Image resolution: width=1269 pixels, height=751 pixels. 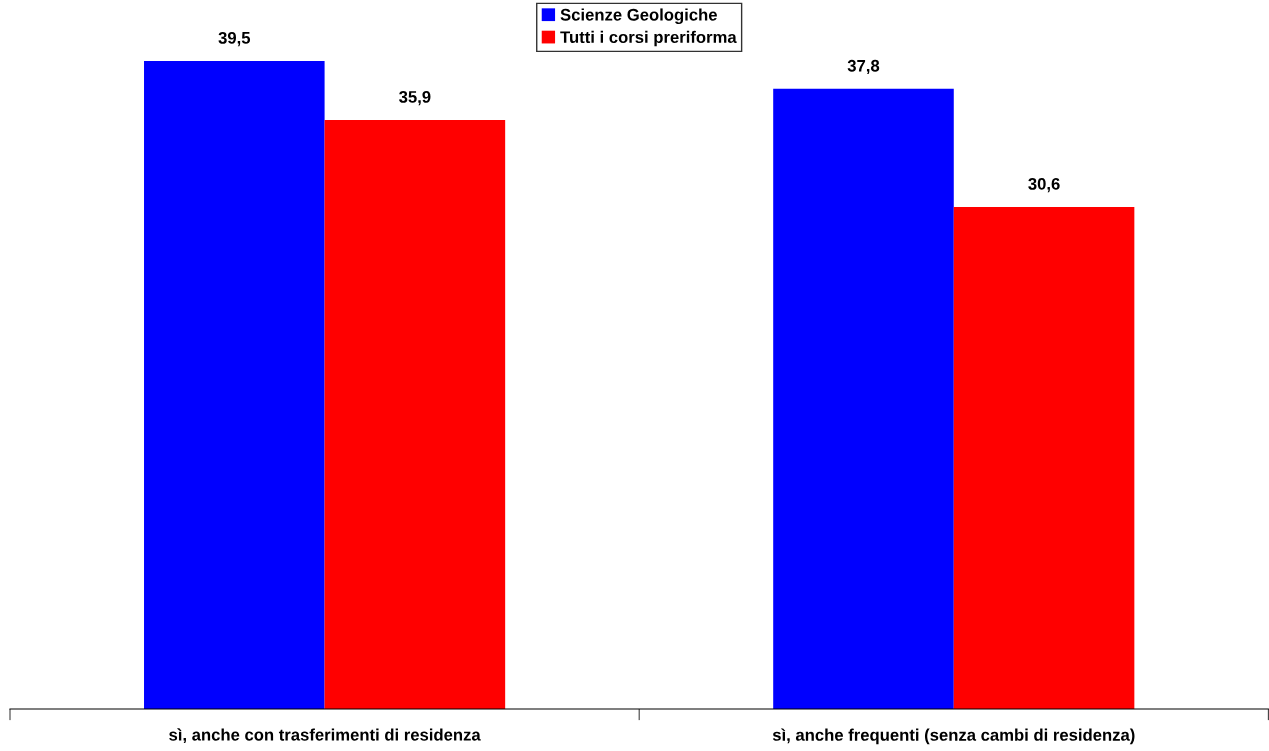 I want to click on x-tick-label: sì, anche frequenti (senza cambi di residenza), so click(x=953, y=736).